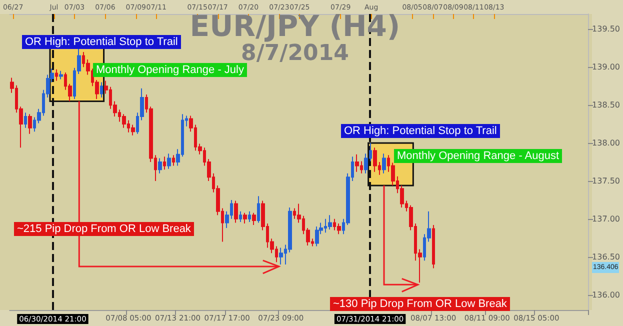  Describe the element at coordinates (606, 29) in the screenshot. I see `y-tick-label: 139.50` at that location.